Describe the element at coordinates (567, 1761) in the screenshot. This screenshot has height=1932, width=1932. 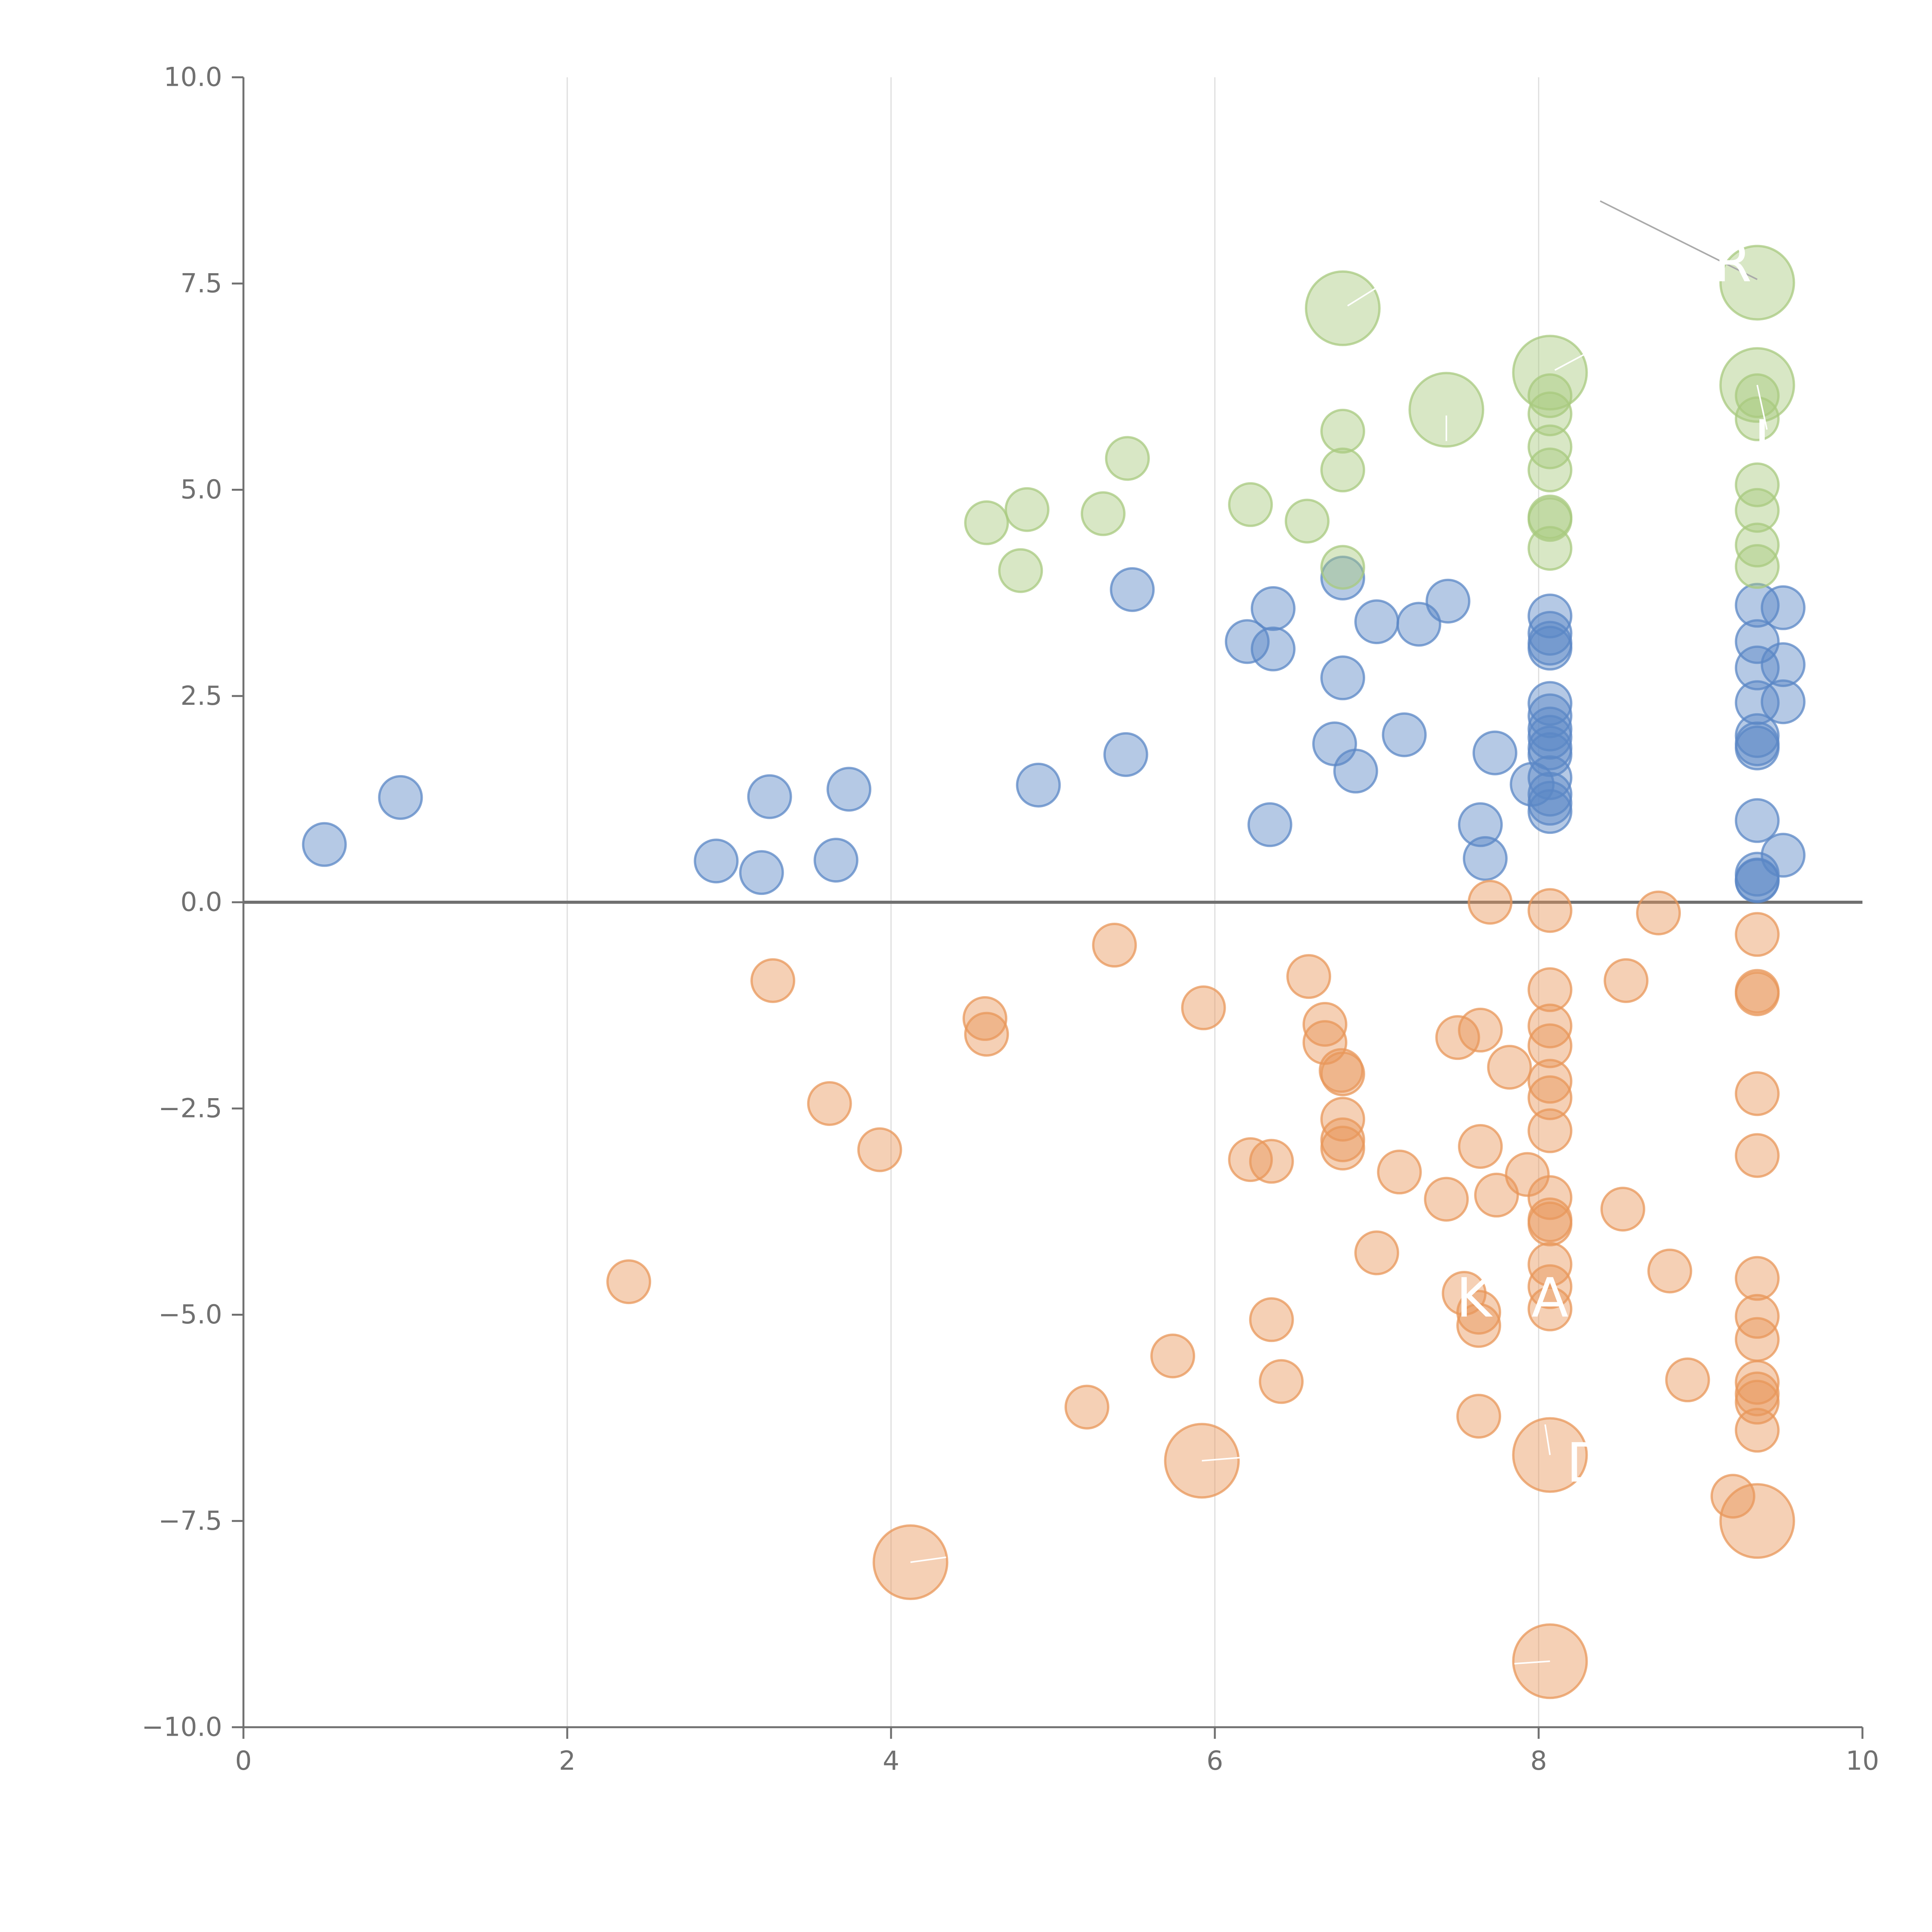
I see `x-tick-label: 2` at that location.